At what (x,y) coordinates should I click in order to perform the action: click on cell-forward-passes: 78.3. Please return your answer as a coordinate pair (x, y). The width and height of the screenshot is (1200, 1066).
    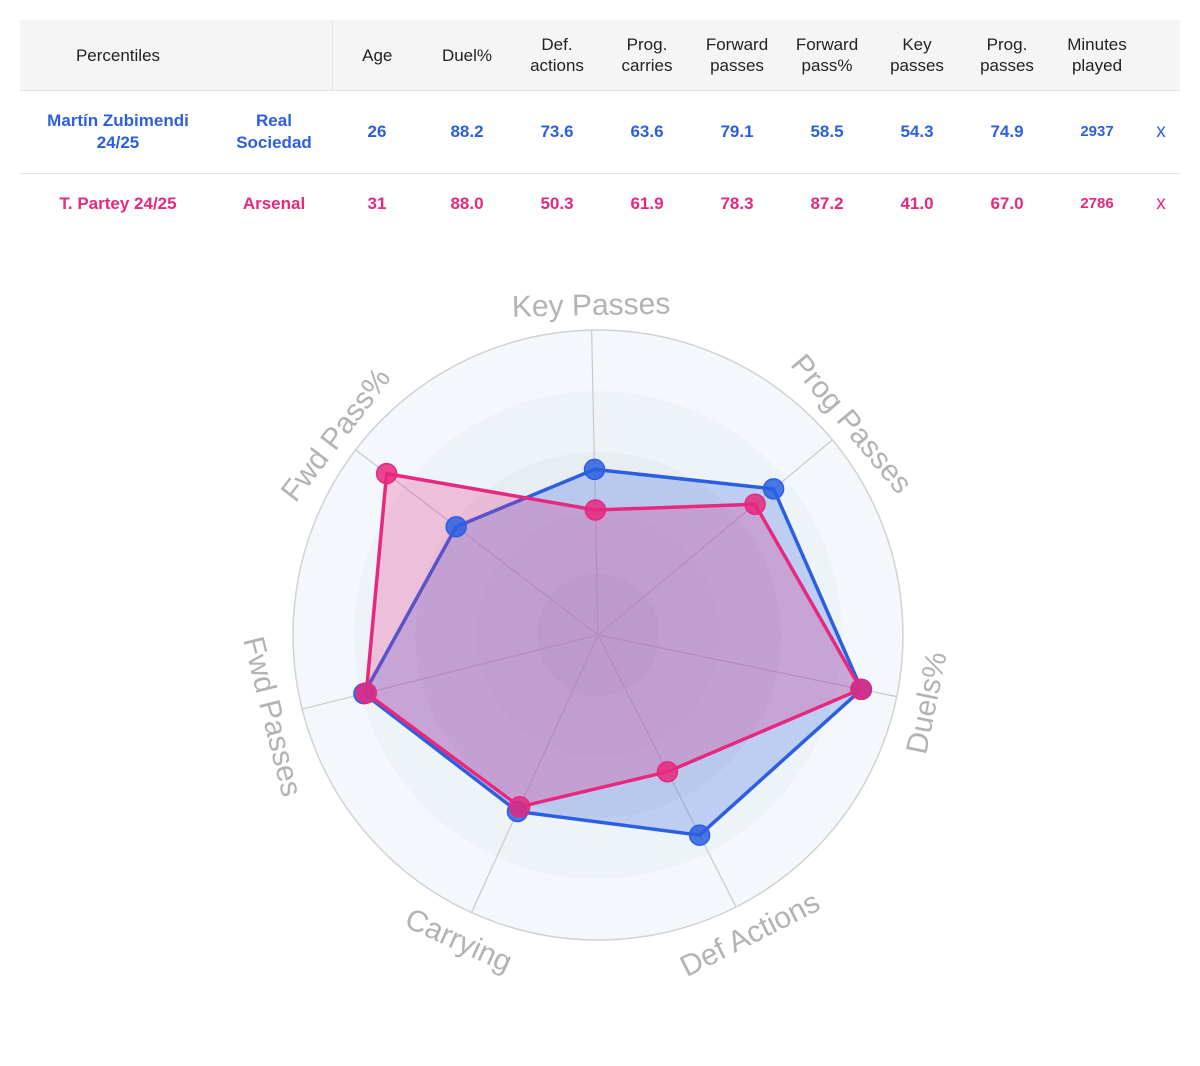
    Looking at the image, I should click on (737, 203).